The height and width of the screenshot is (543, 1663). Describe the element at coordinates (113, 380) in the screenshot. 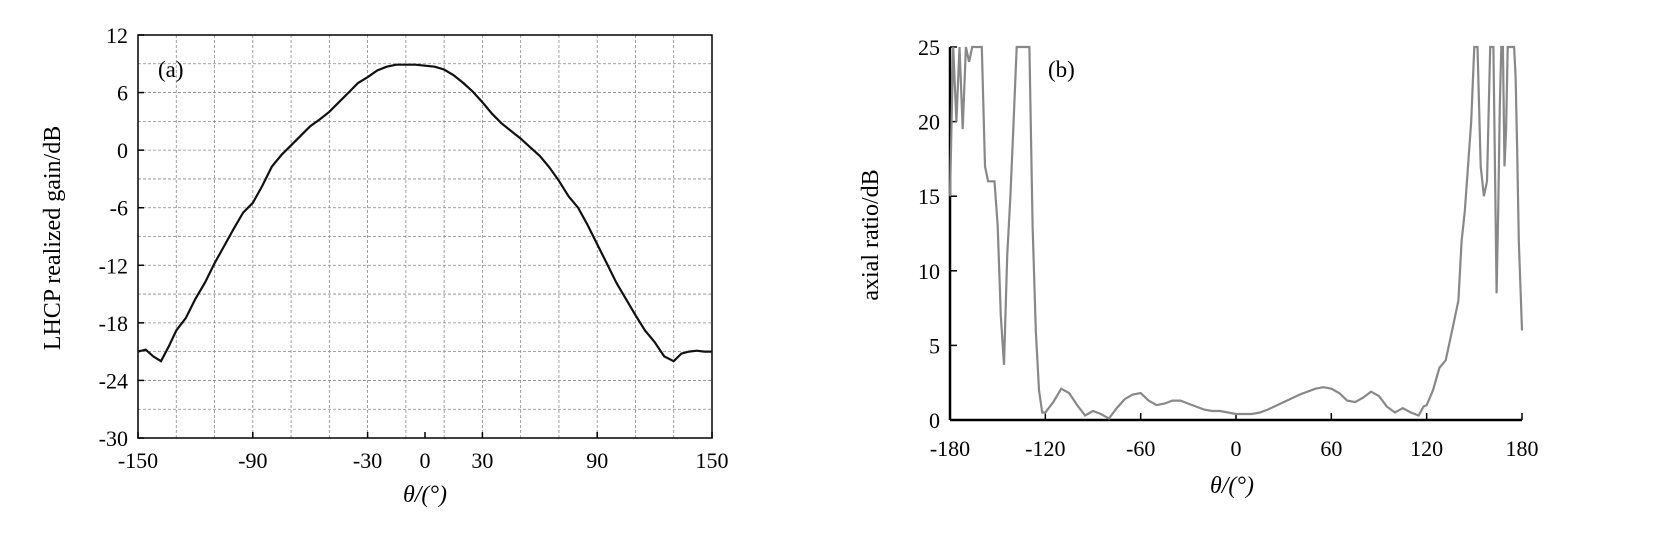

I see `chart-a-y-tick-label: -24` at that location.